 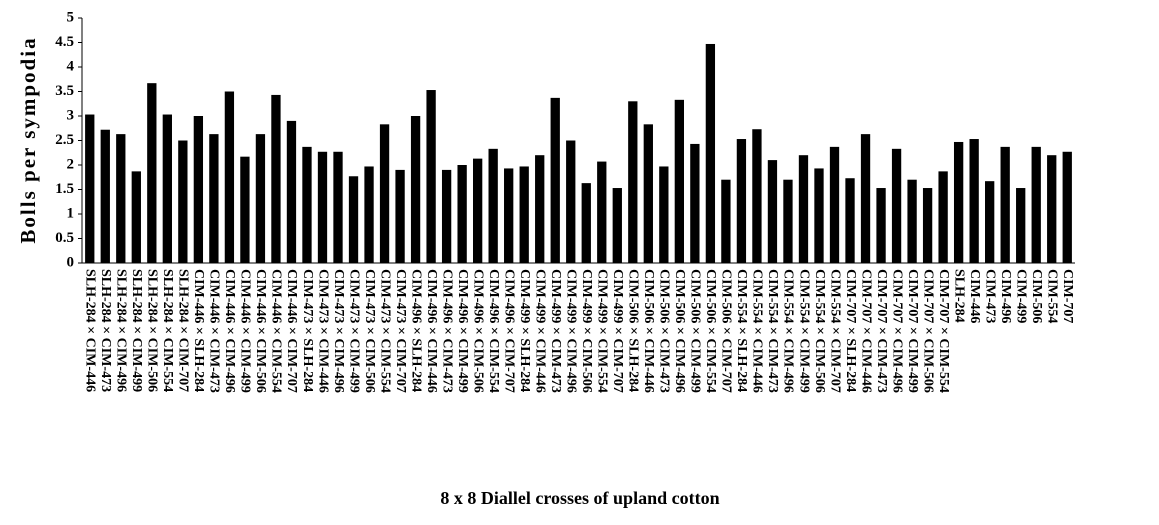 I want to click on x-tick-label: CIM-473 × CIM-446, so click(x=322, y=331).